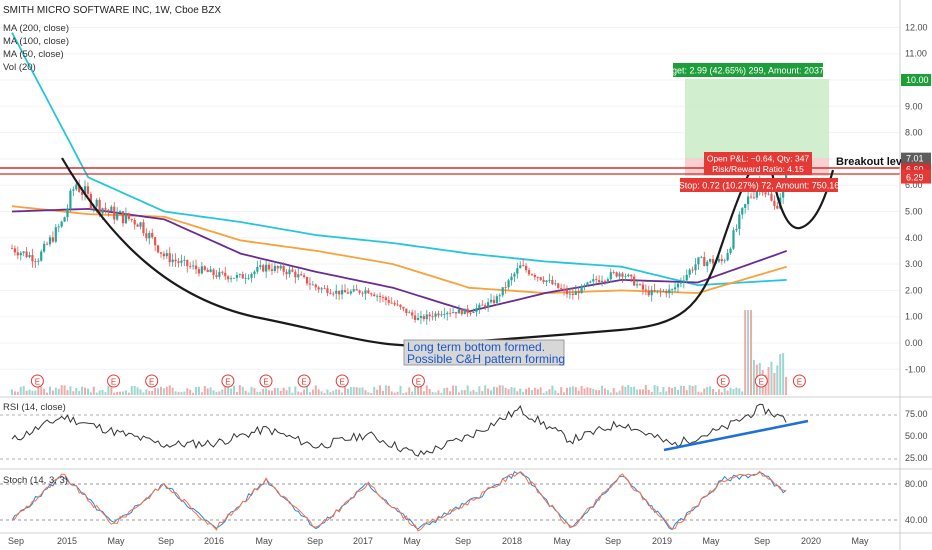 This screenshot has height=550, width=932. I want to click on earnings-marker-label: E, so click(761, 382).